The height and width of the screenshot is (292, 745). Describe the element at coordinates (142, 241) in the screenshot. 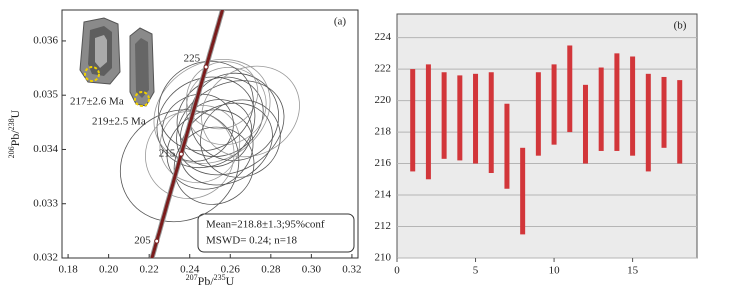

I see `concordia-age-label: 205` at that location.